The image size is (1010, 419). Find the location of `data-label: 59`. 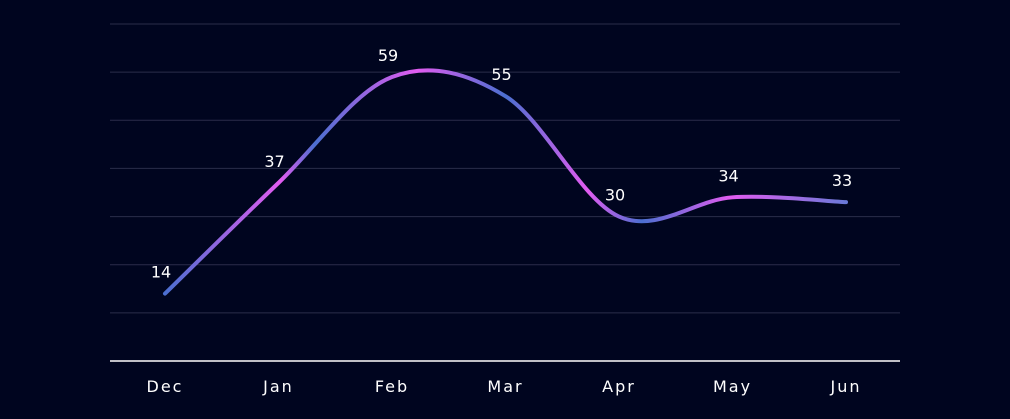

data-label: 59 is located at coordinates (388, 55).